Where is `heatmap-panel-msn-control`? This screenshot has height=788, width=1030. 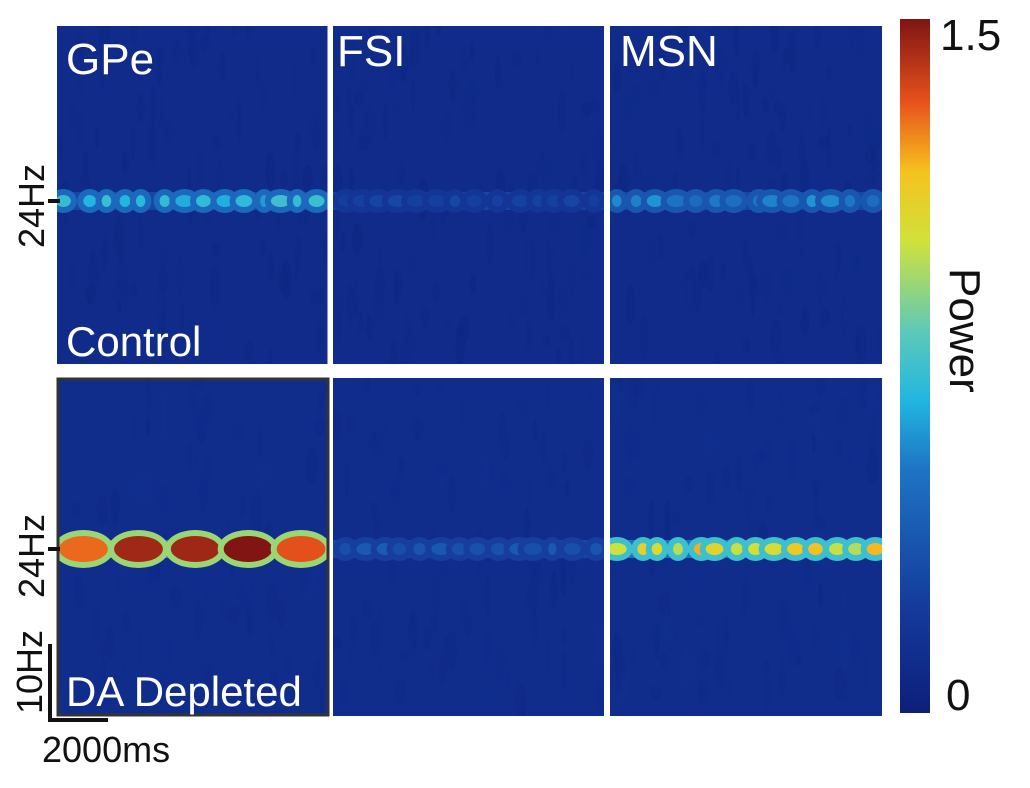
heatmap-panel-msn-control is located at coordinates (746, 195).